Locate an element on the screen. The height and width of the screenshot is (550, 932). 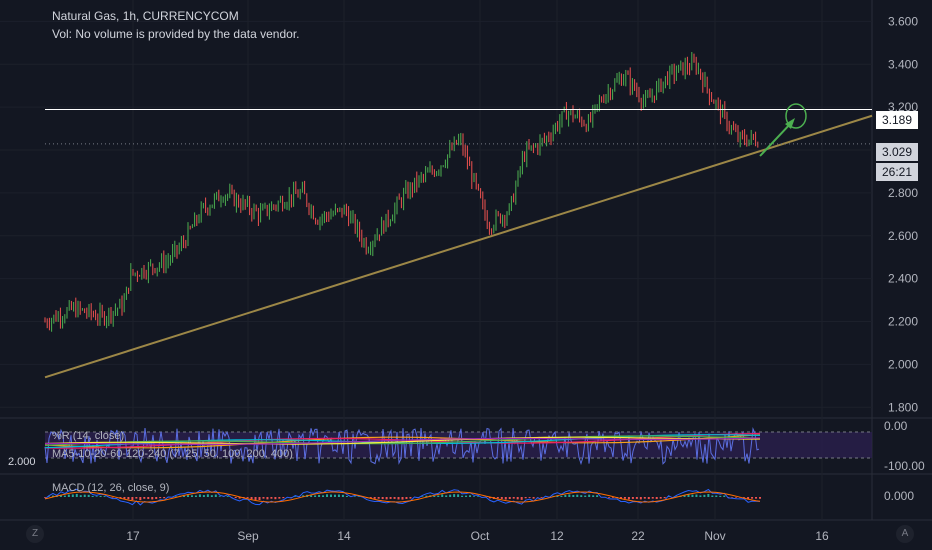
time-tick-label: 22 is located at coordinates (638, 536).